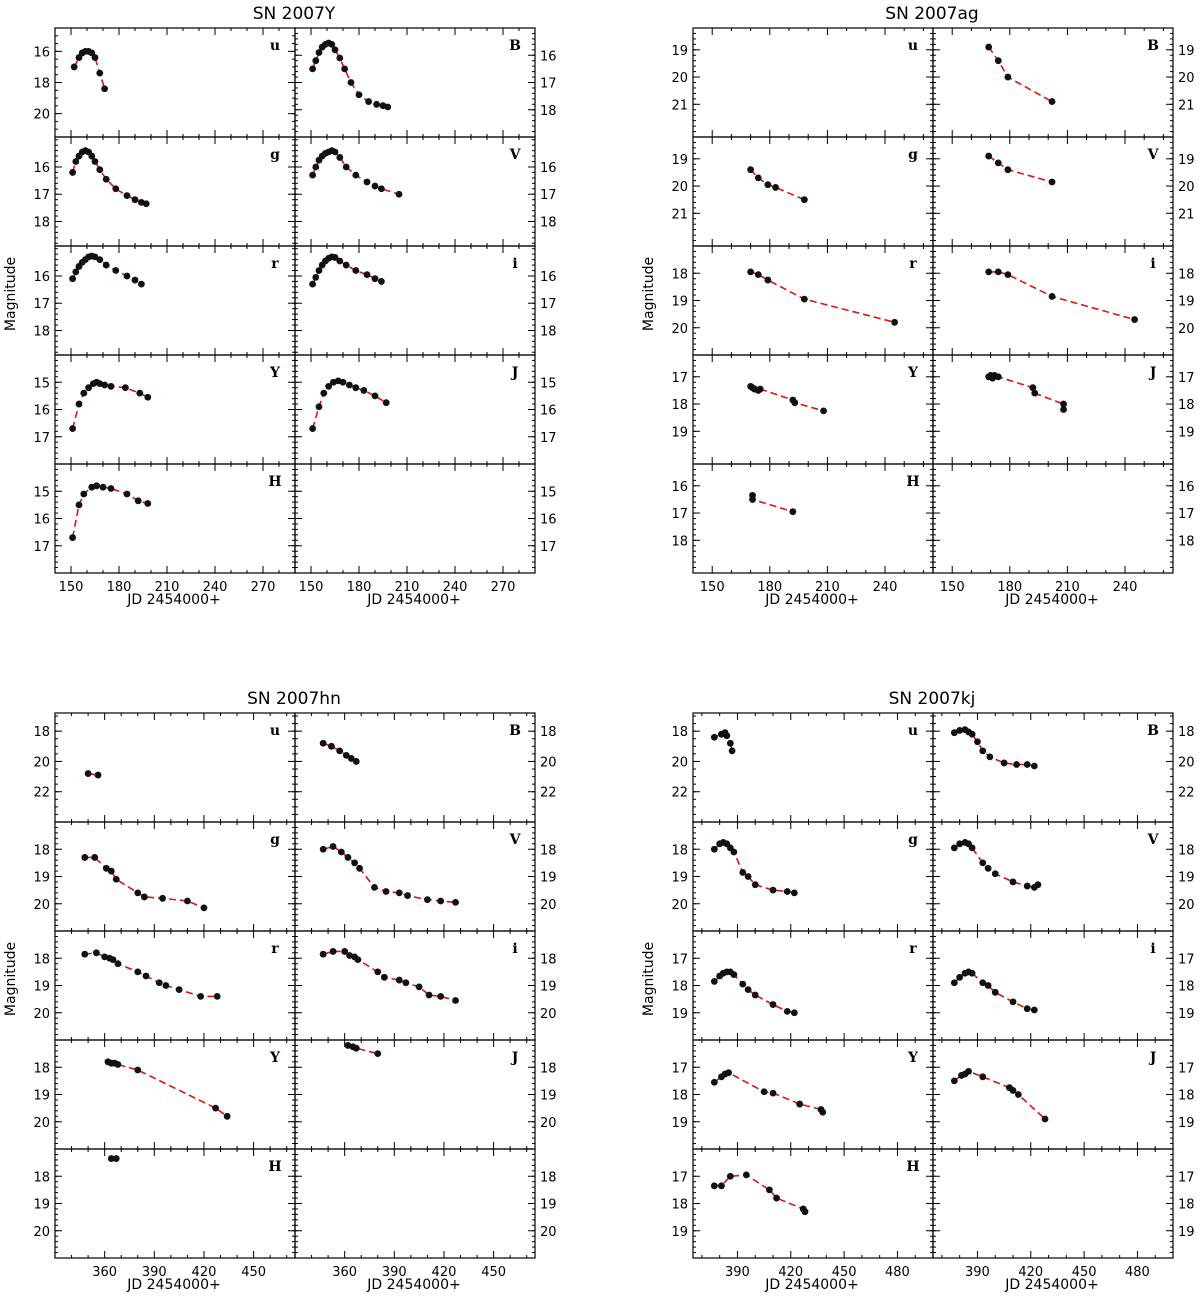  Describe the element at coordinates (913, 731) in the screenshot. I see `band-label-u: u` at that location.